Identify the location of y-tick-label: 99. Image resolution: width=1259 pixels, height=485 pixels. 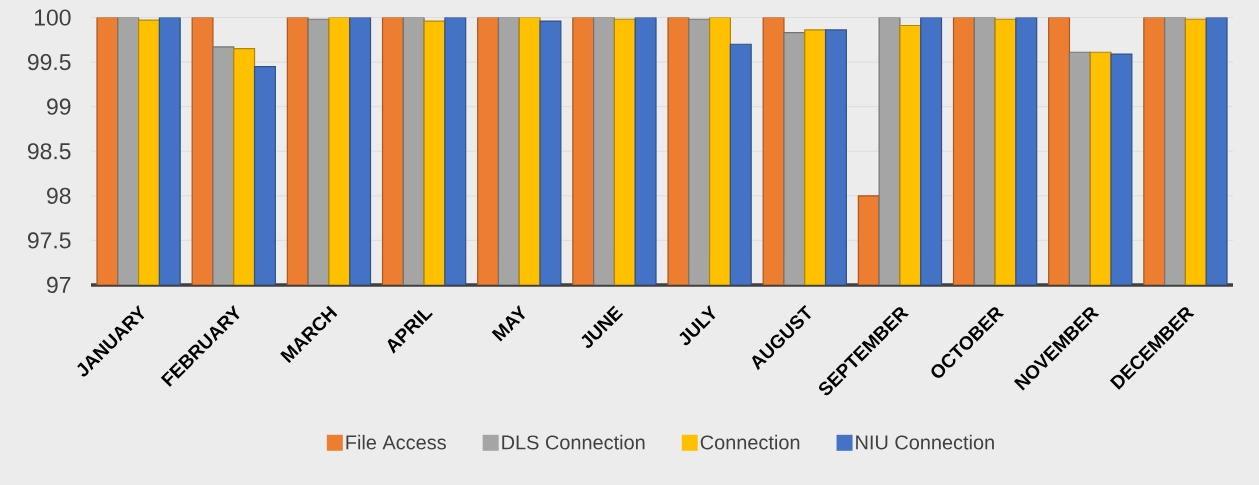
(59, 106).